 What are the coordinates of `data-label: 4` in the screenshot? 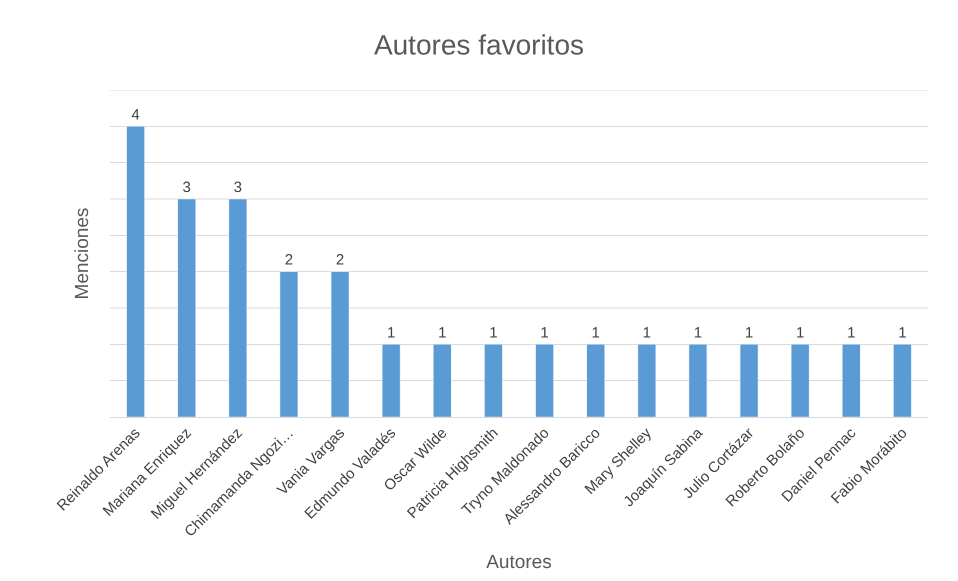 It's located at (135, 115).